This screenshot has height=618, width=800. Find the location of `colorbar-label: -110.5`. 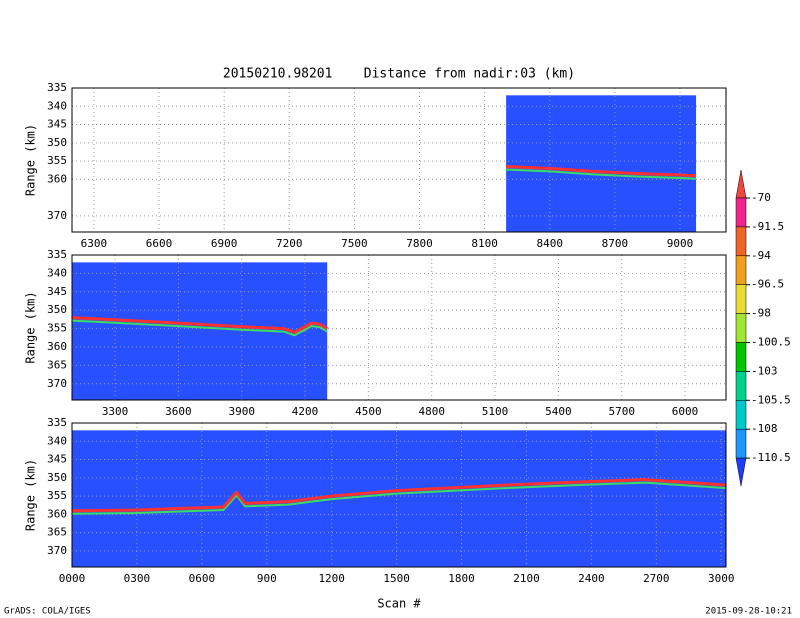

colorbar-label: -110.5 is located at coordinates (771, 457).